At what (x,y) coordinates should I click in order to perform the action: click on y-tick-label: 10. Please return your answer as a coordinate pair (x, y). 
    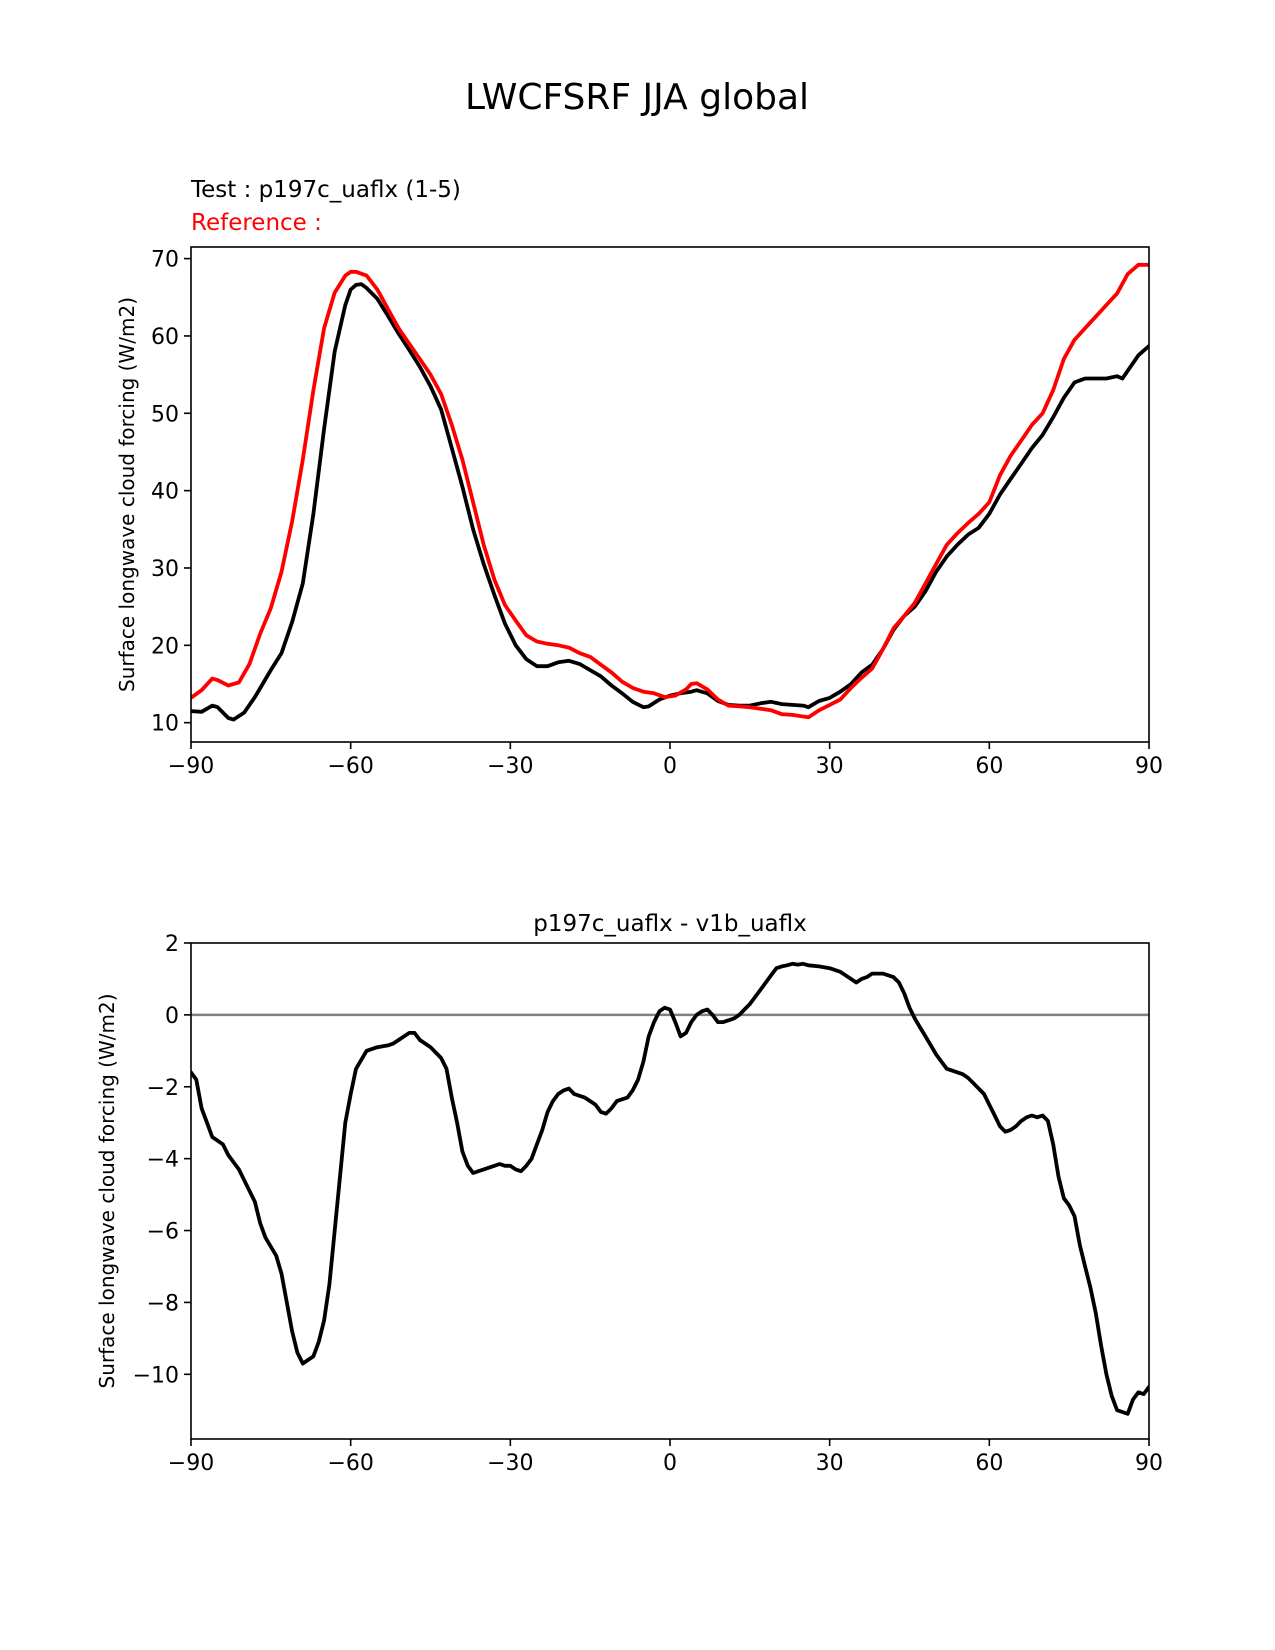
    Looking at the image, I should click on (165, 724).